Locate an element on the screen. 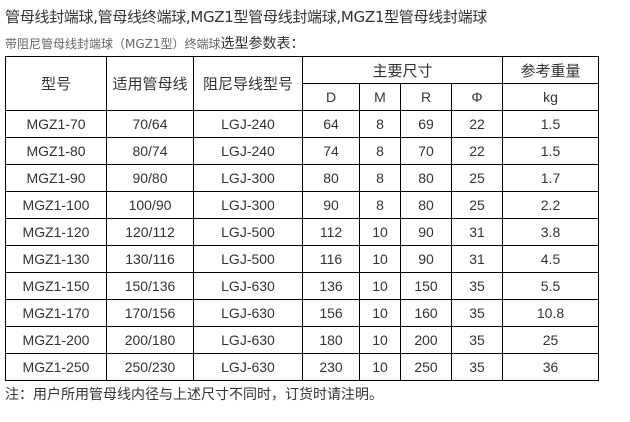 The height and width of the screenshot is (422, 630). header-M: M is located at coordinates (380, 97).